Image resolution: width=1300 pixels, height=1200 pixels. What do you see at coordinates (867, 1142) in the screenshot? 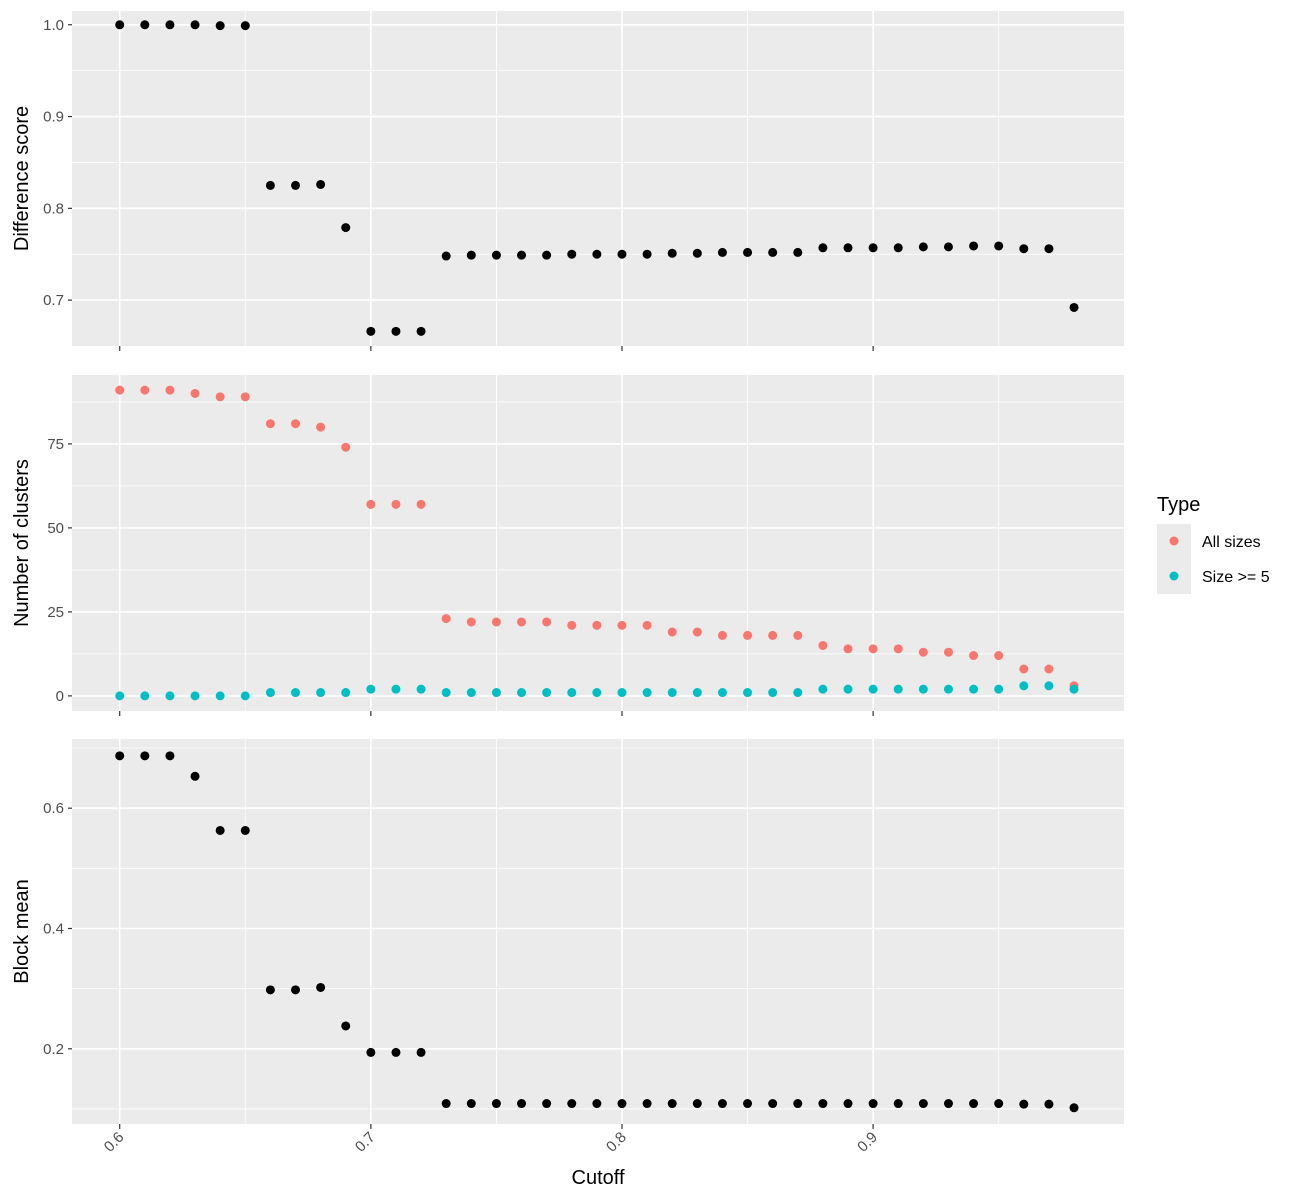
I see `x-tick-label: 0.9` at bounding box center [867, 1142].